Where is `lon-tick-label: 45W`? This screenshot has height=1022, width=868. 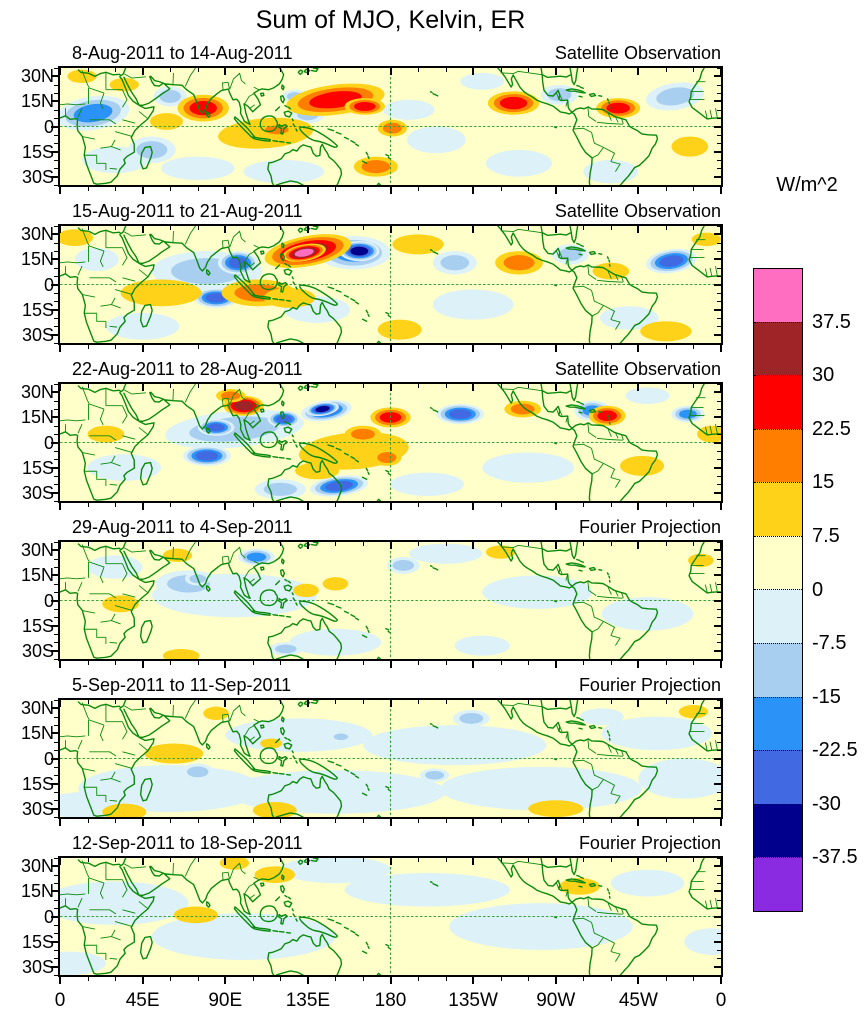 lon-tick-label: 45W is located at coordinates (638, 1000).